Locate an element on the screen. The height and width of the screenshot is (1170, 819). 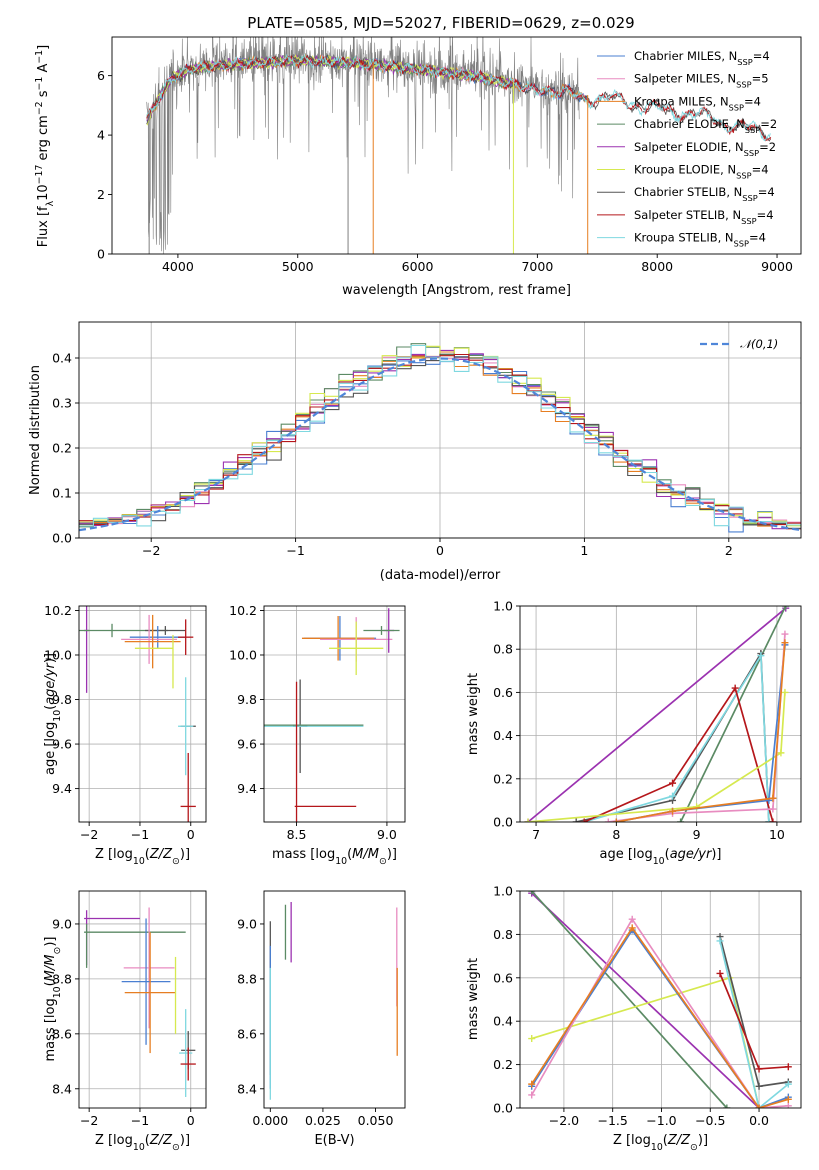
x-axis-label: wavelength [Angstrom, rest frame] is located at coordinates (456, 290).